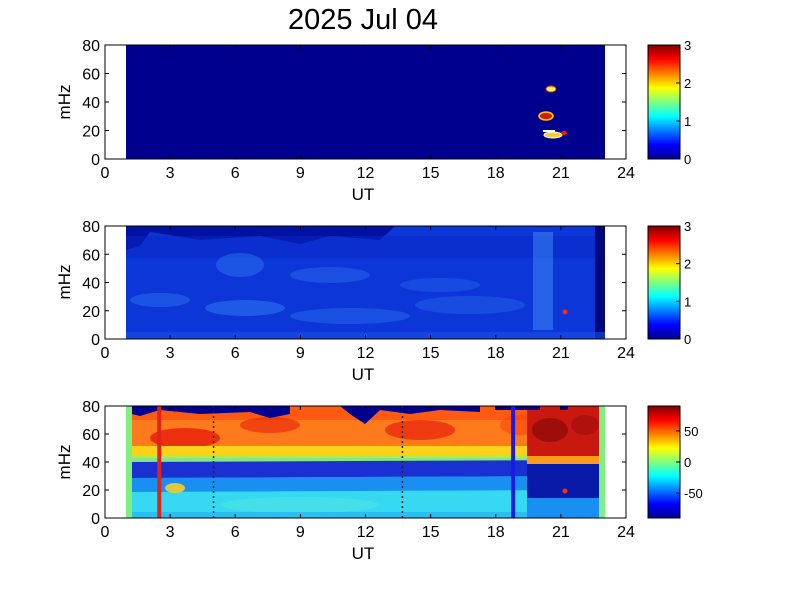 This screenshot has height=605, width=801. I want to click on panel-3-ylabel: mHz, so click(64, 462).